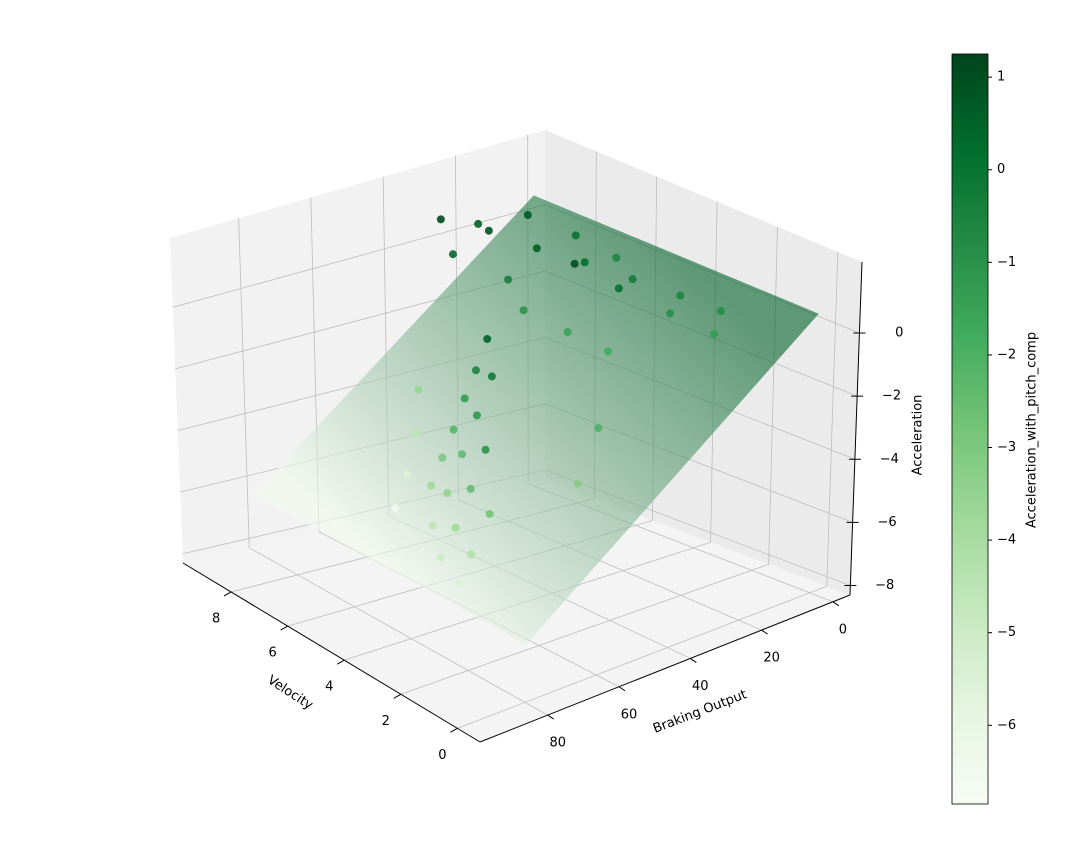 The height and width of the screenshot is (851, 1075). I want to click on y-axis-line, so click(665, 668).